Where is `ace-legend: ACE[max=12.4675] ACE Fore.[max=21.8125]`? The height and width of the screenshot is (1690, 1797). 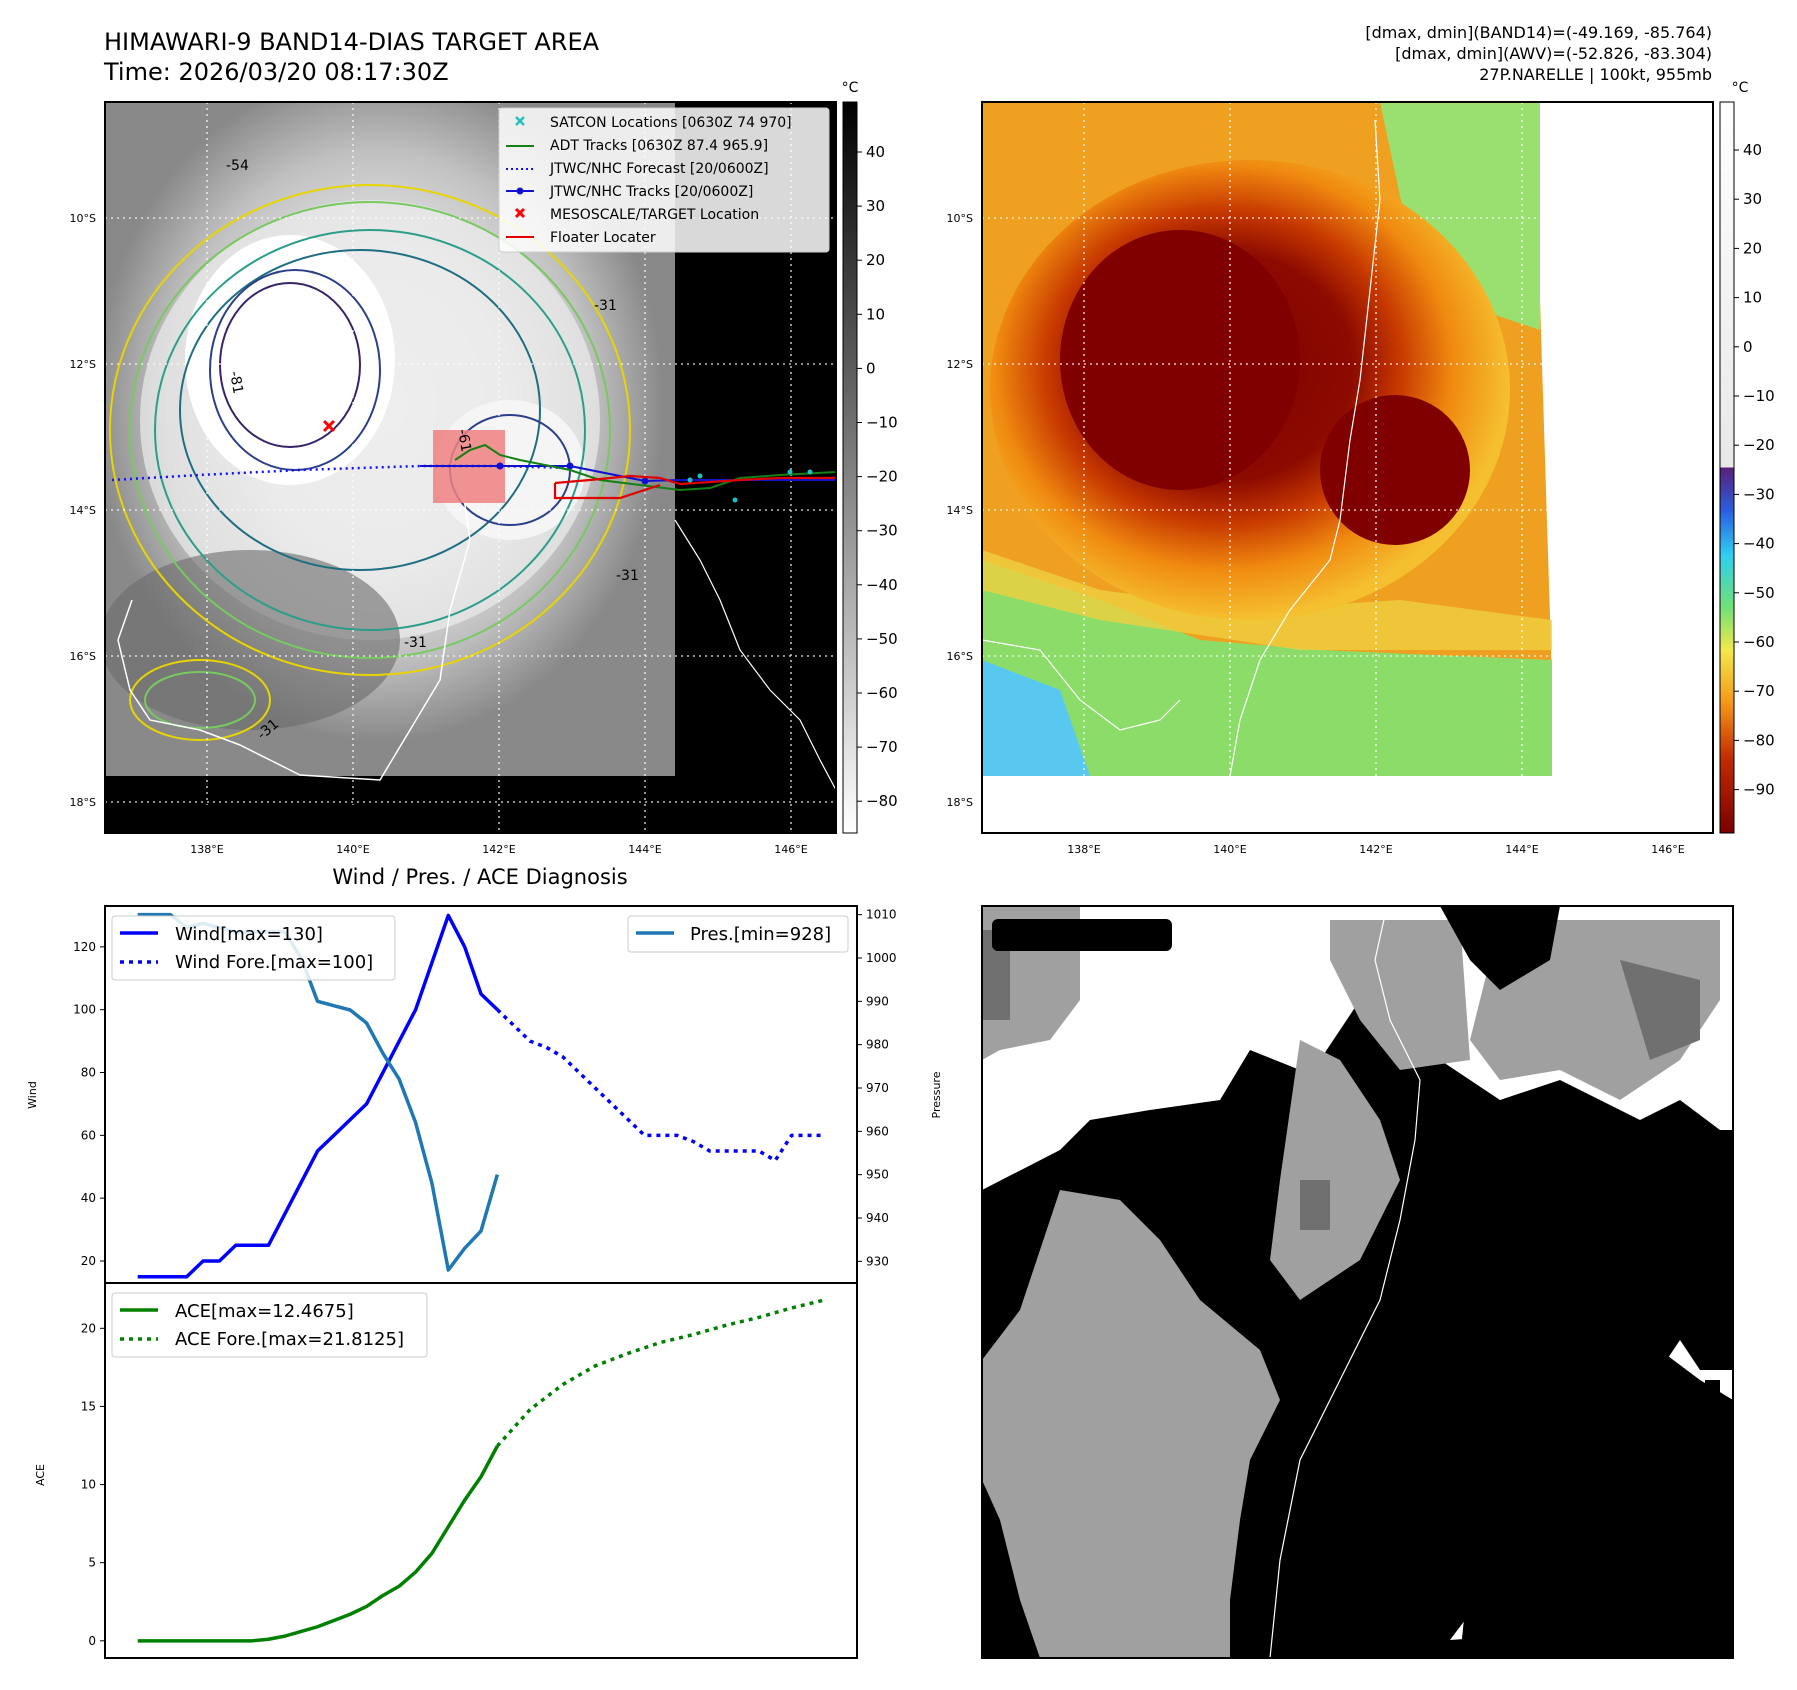 ace-legend: ACE[max=12.4675] ACE Fore.[max=21.8125] is located at coordinates (269, 1325).